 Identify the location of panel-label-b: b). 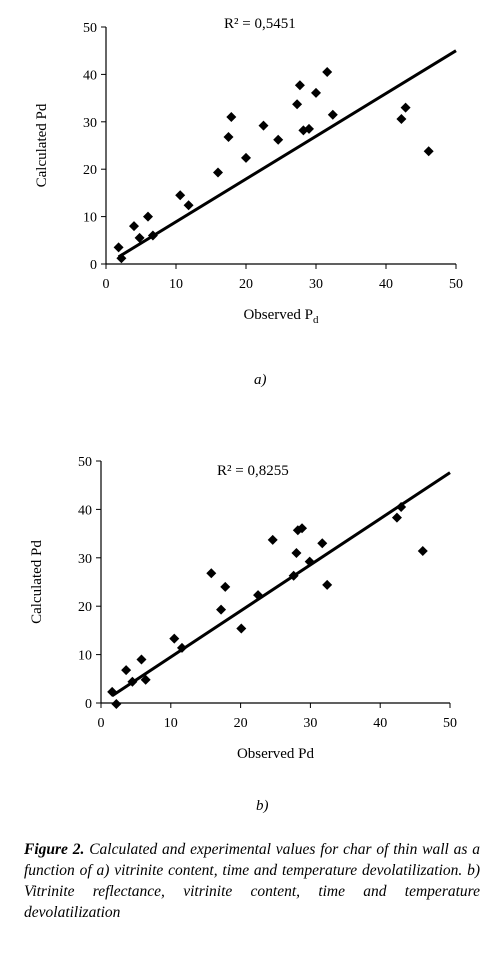
(262, 806).